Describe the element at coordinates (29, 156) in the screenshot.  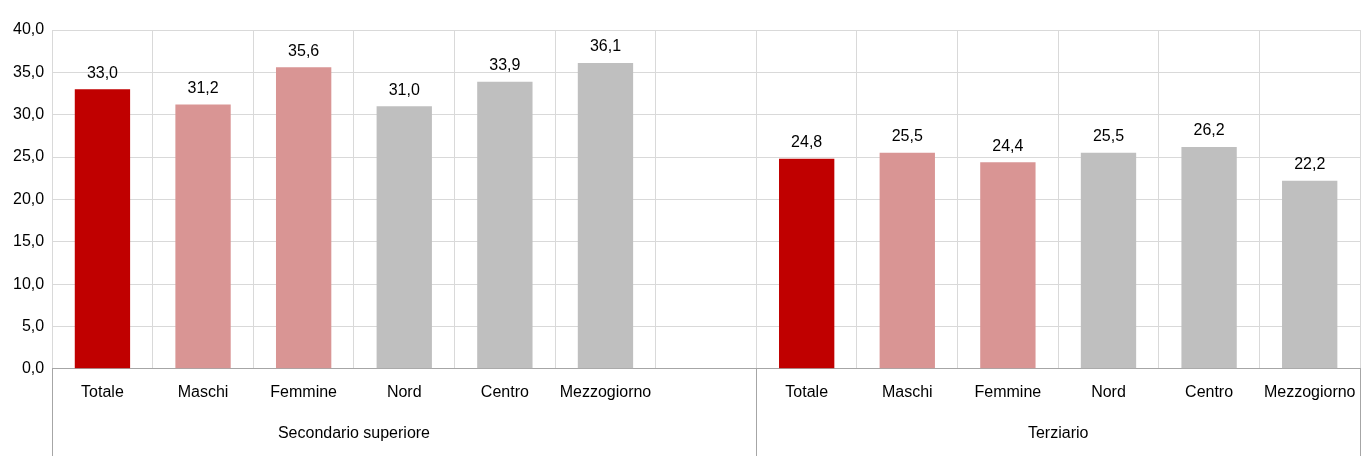
I see `y-tick-label: 25,0` at that location.